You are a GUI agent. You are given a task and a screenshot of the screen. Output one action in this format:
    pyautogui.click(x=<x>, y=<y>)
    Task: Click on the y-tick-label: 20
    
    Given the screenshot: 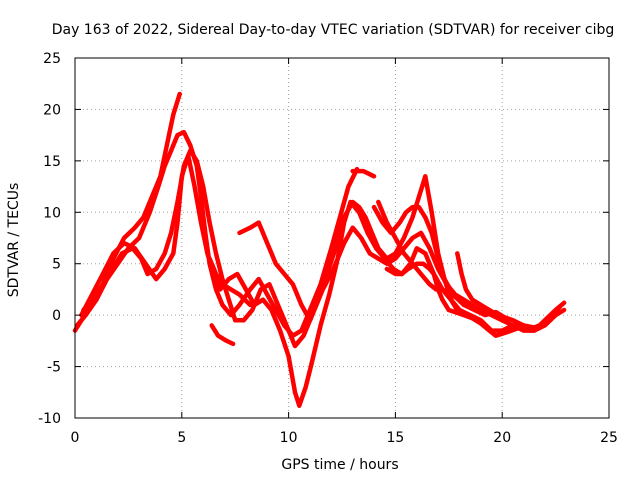 What is the action you would take?
    pyautogui.click(x=52, y=110)
    